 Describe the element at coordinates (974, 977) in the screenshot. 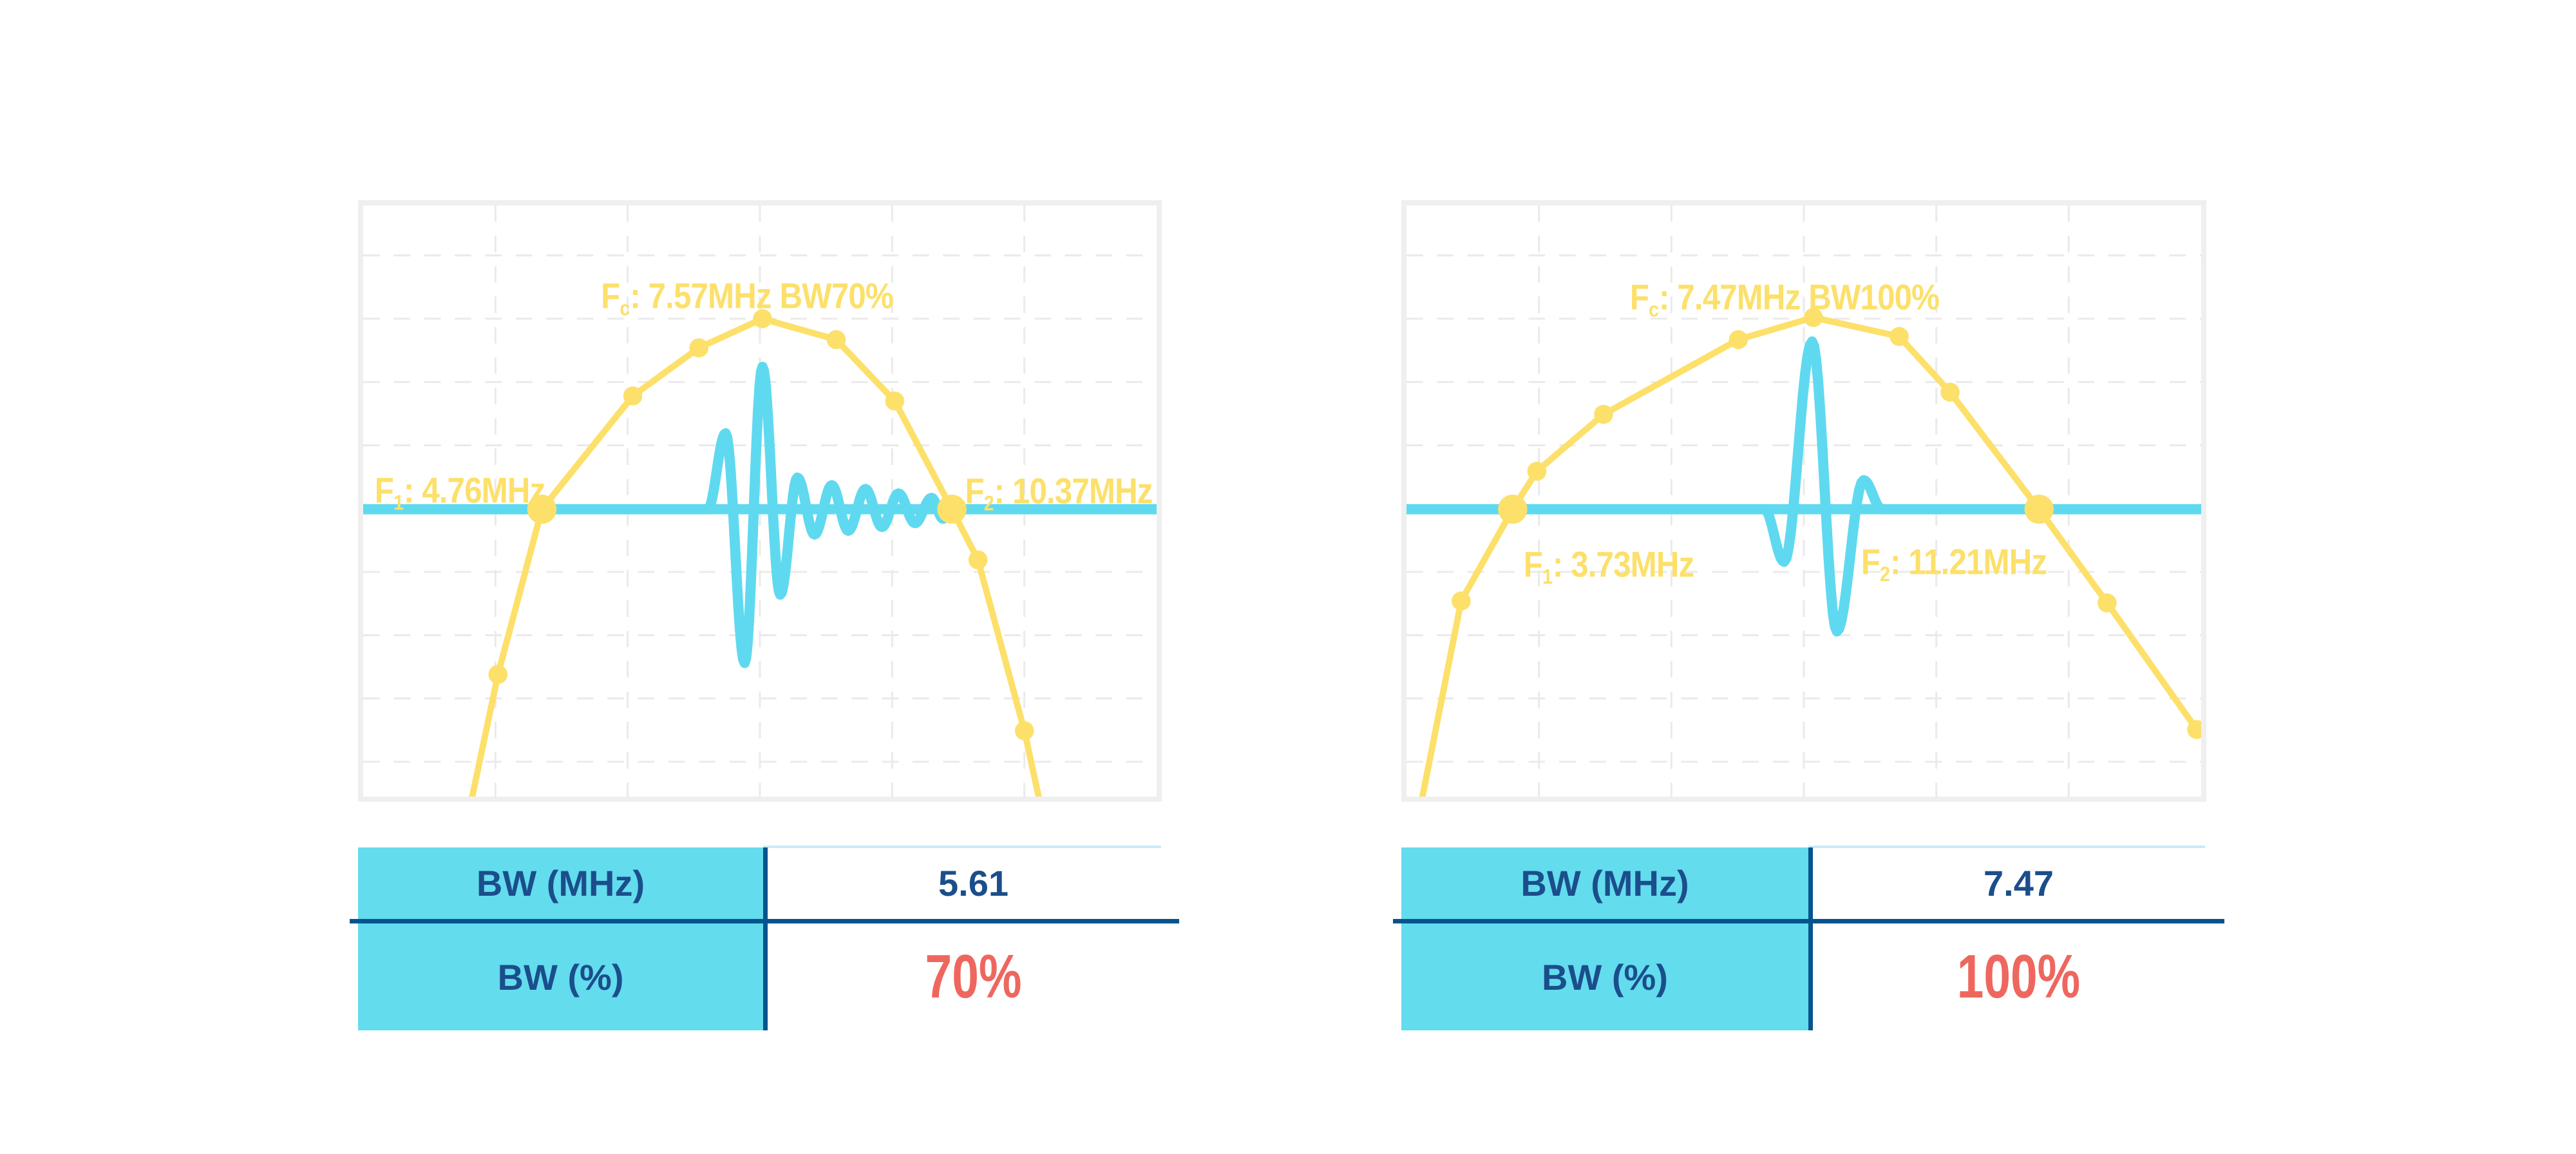

I see `bw-percent-value: 70%` at that location.